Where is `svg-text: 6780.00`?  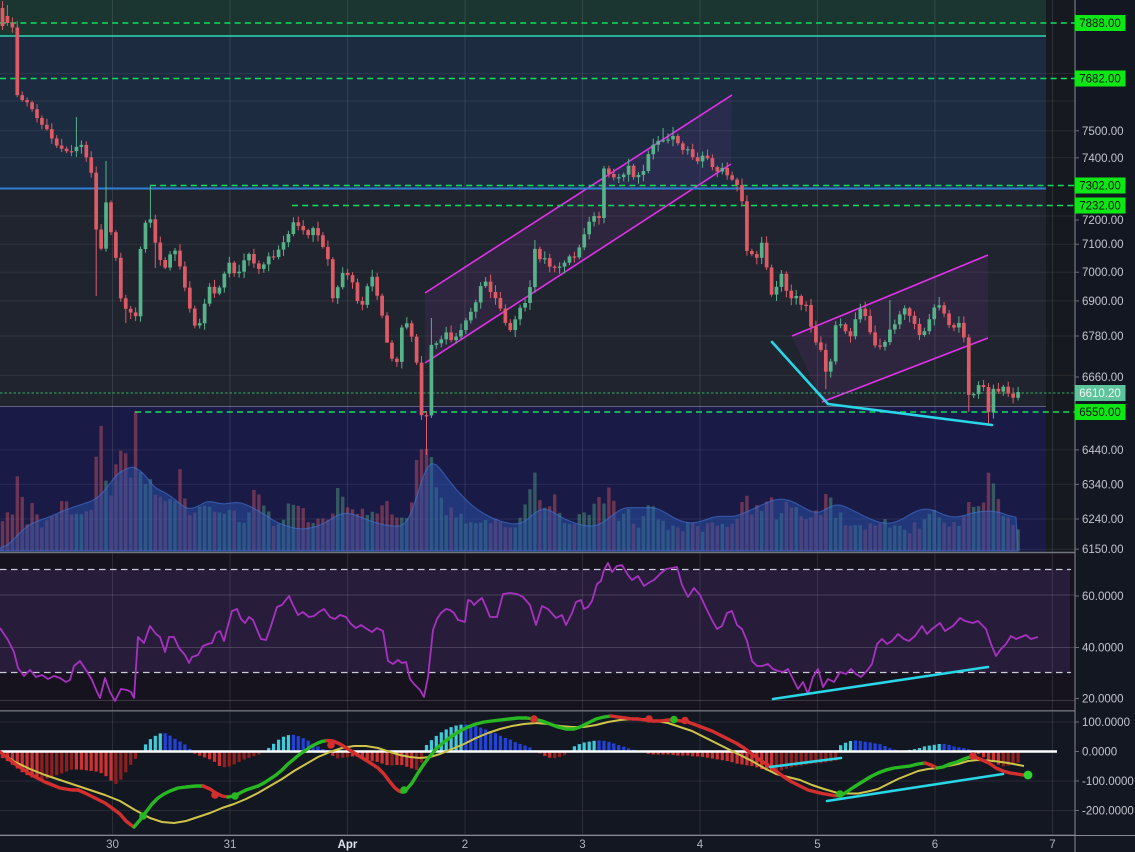 svg-text: 6780.00 is located at coordinates (1103, 337).